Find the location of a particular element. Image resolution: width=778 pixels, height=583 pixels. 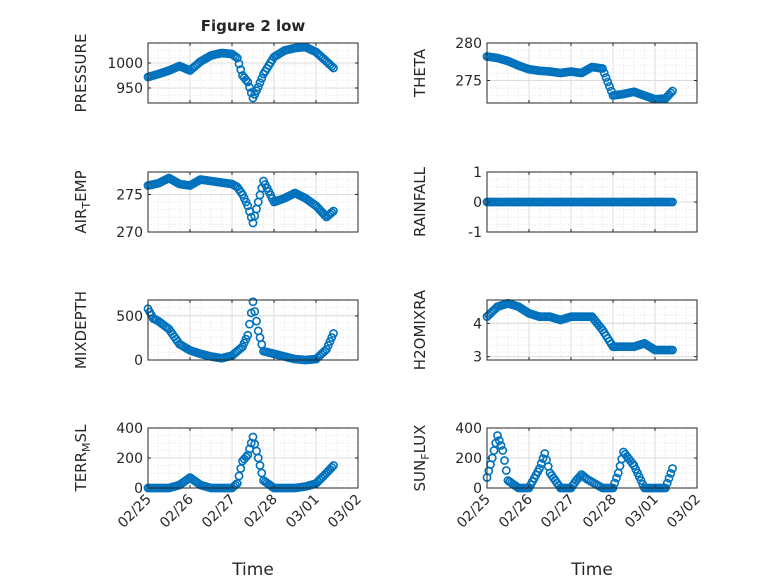

subplot-1: 950 1000 PRESSURE Figure 2 low is located at coordinates (215, 65).